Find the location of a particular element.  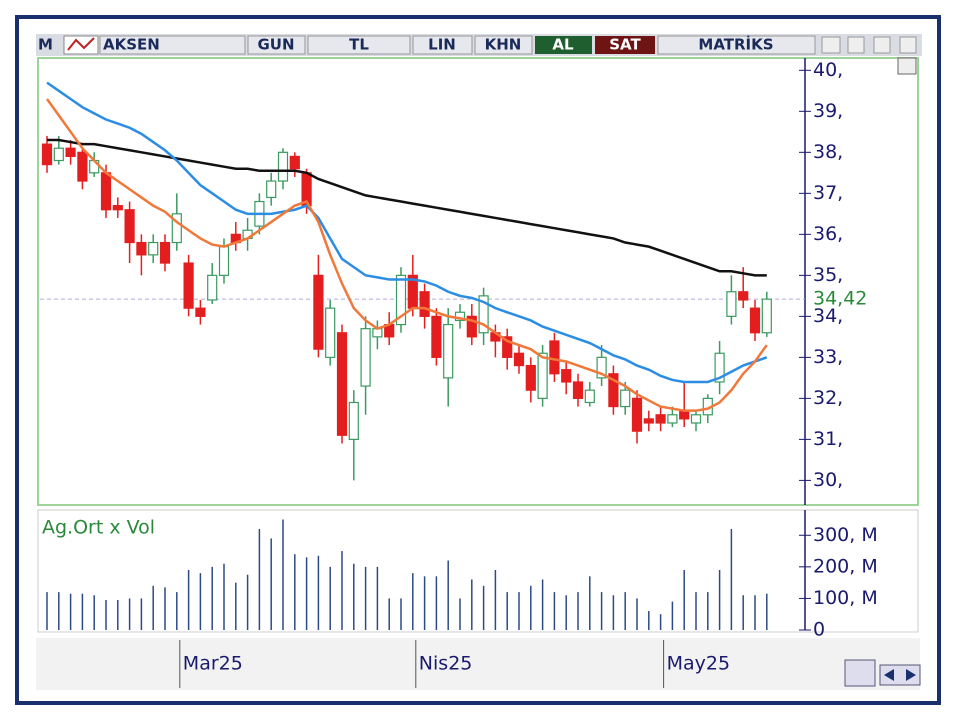

x-tick-label: Mar25 is located at coordinates (213, 664).